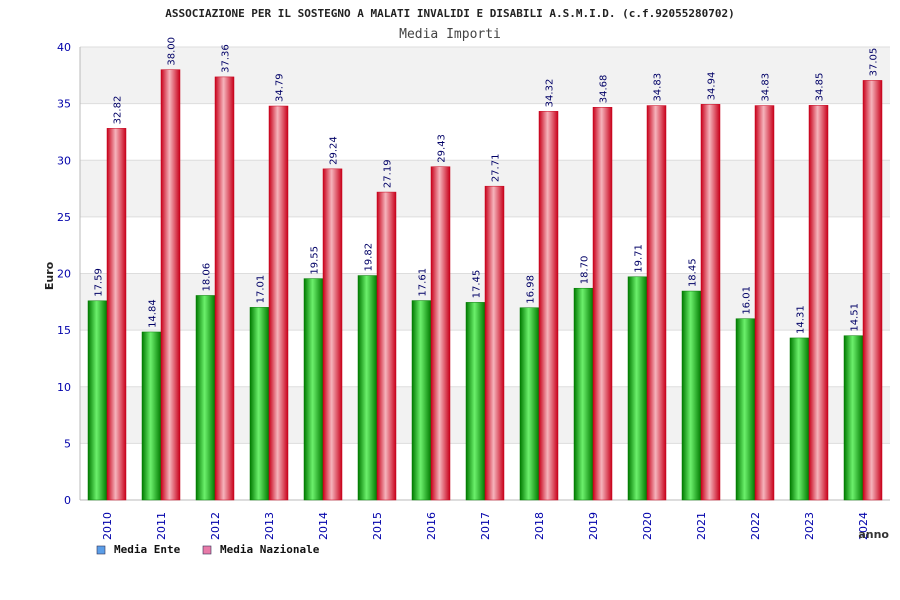  Describe the element at coordinates (161, 526) in the screenshot. I see `x-tick-label: 2011` at that location.